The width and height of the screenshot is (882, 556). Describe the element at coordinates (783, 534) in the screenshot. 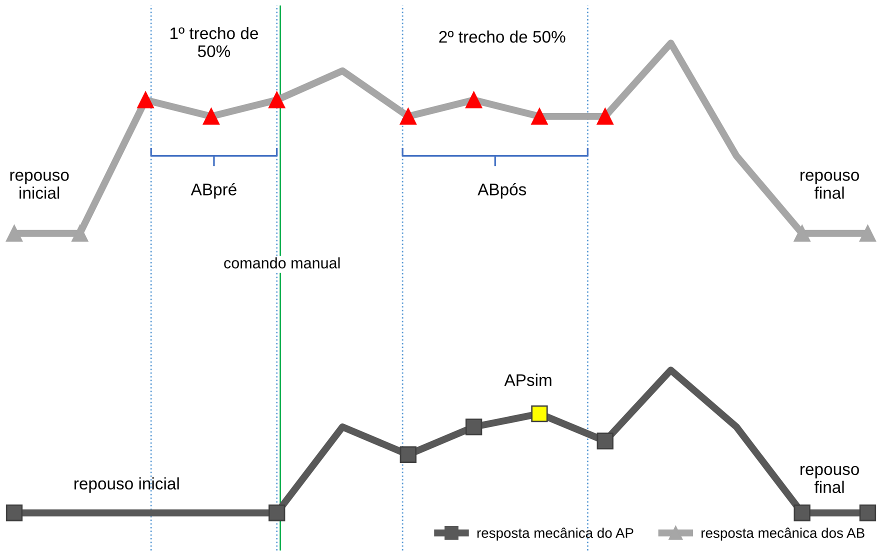

I see `legend-label: resposta mecânica dos AB` at that location.